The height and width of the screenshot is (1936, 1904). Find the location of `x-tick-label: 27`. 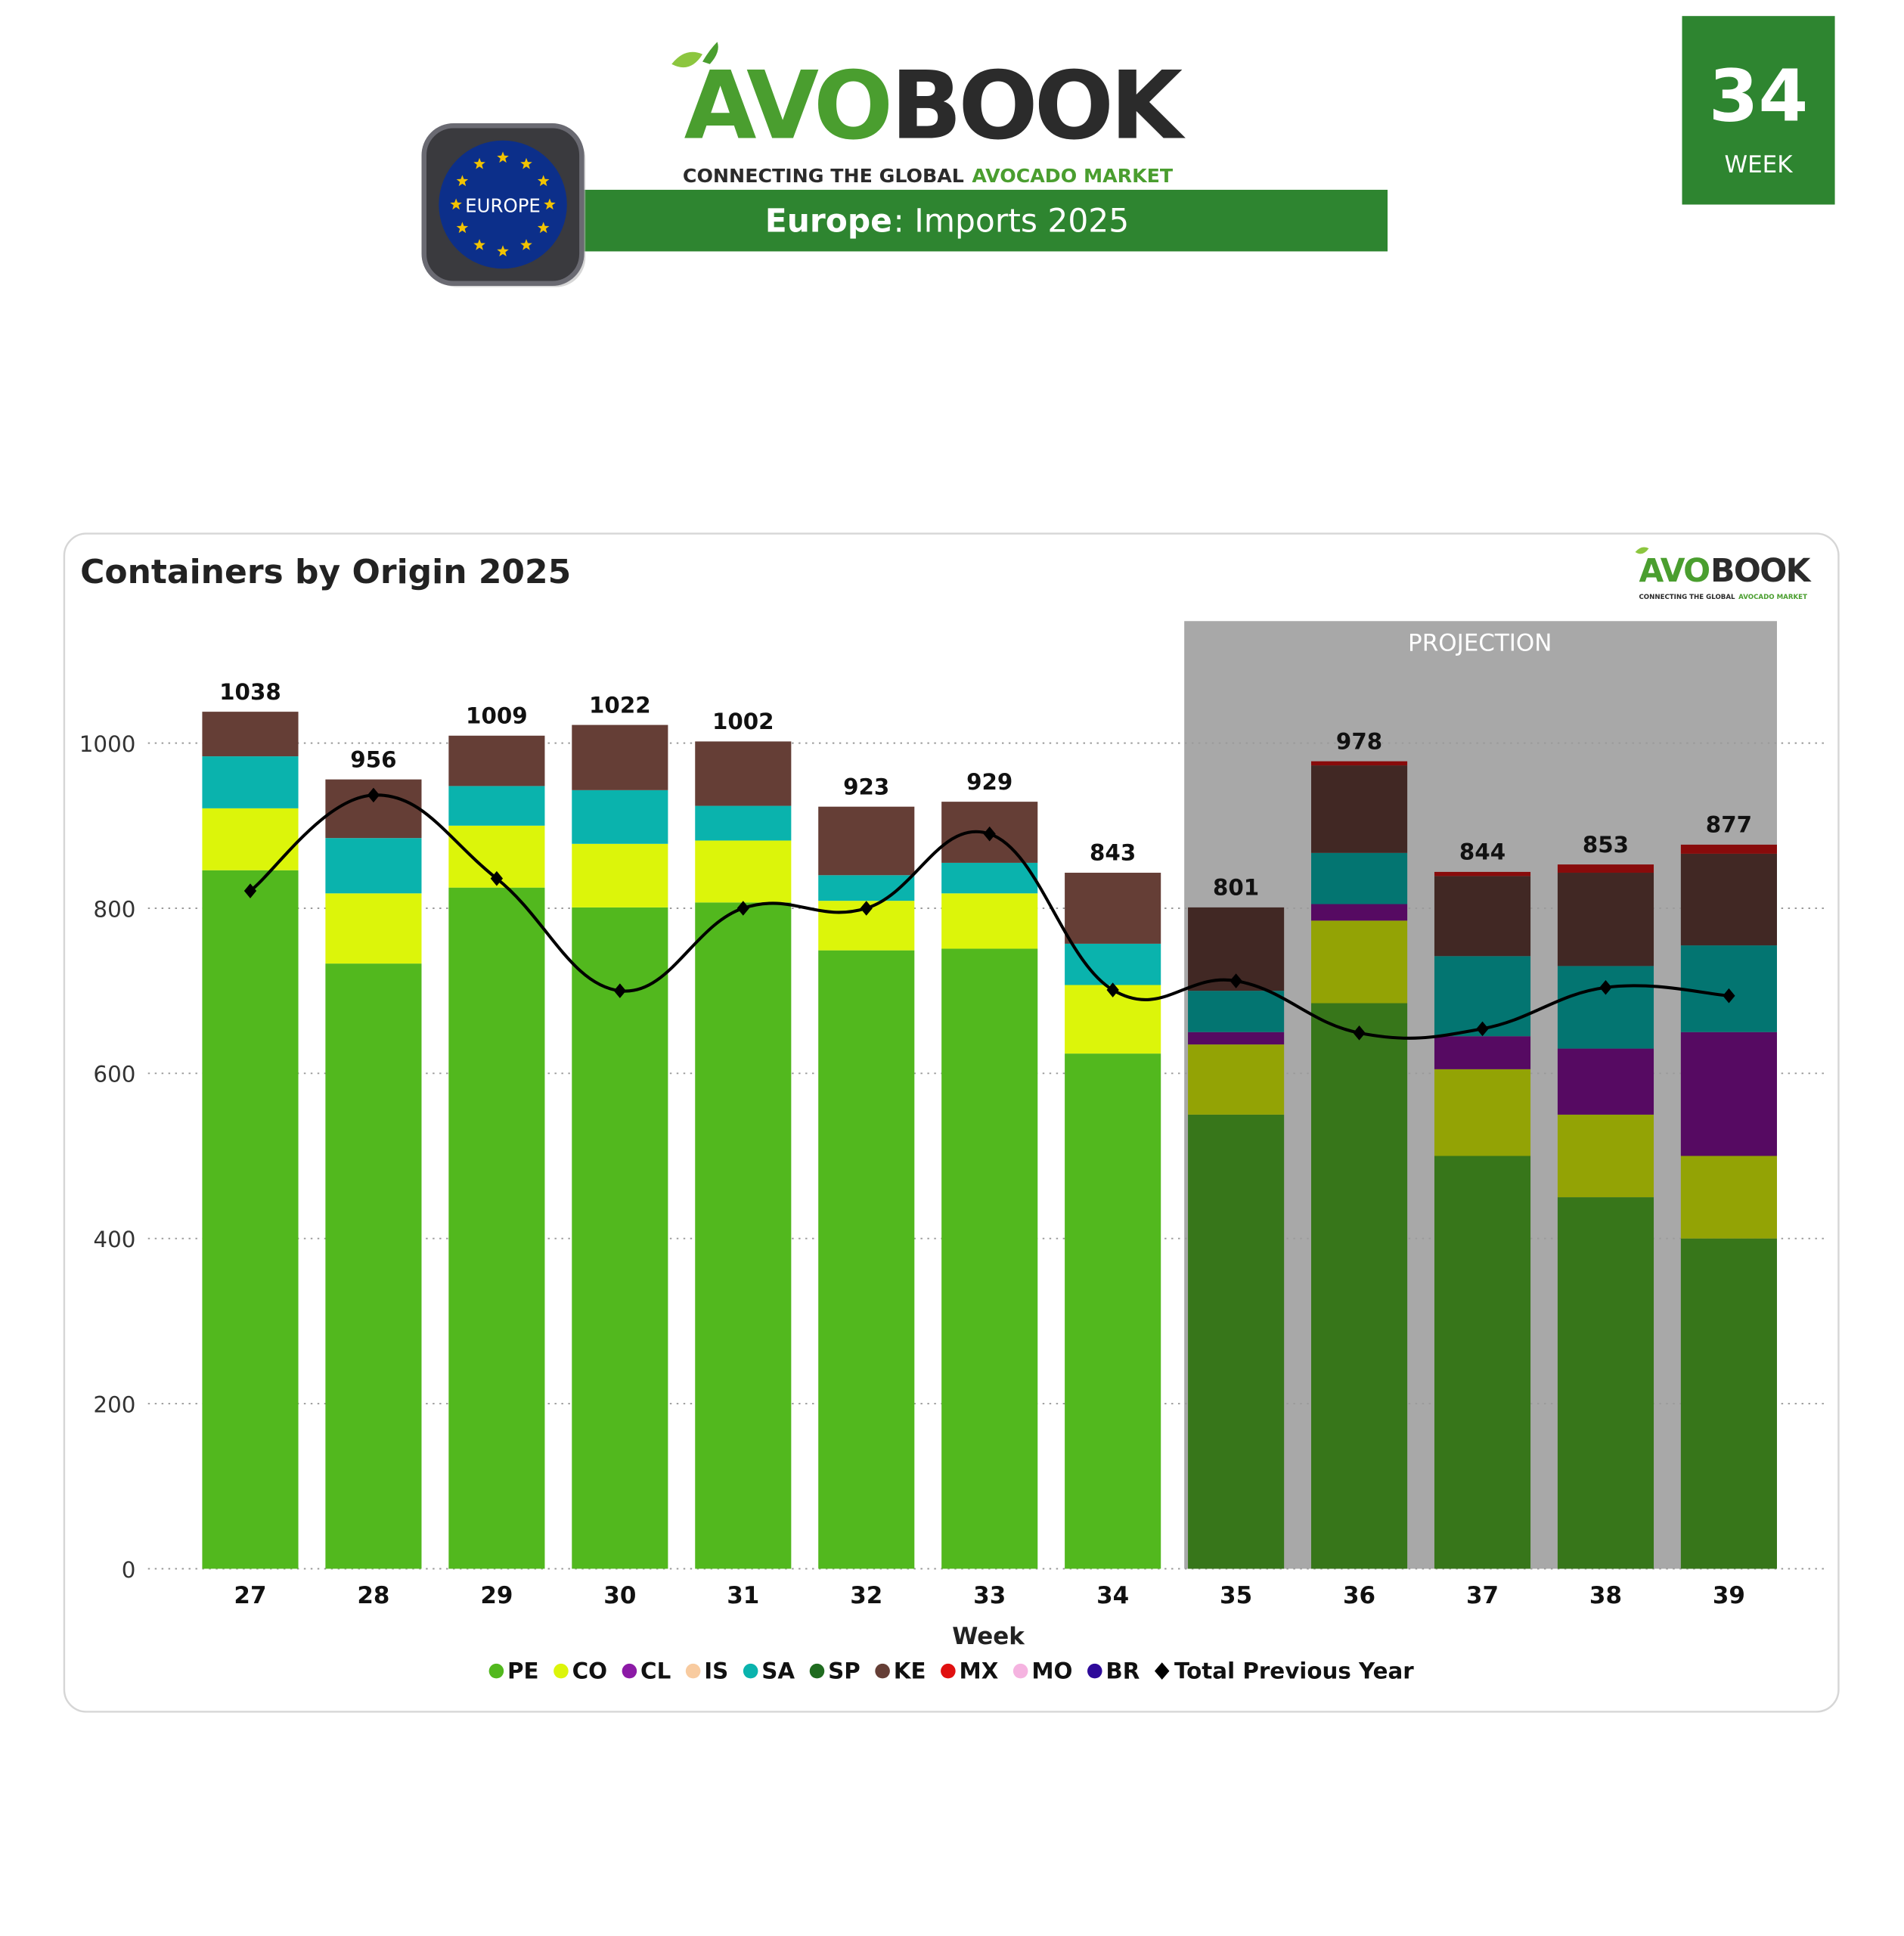

x-tick-label: 27 is located at coordinates (250, 1596).